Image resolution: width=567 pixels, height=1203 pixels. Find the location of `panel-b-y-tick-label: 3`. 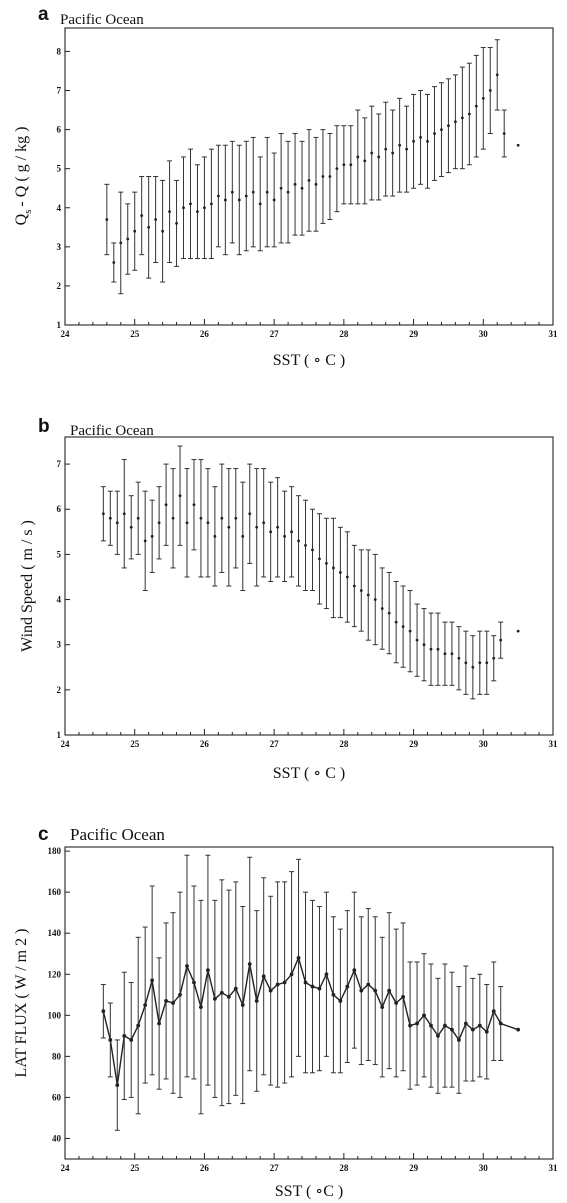

panel-b-y-tick-label: 3 is located at coordinates (59, 645).